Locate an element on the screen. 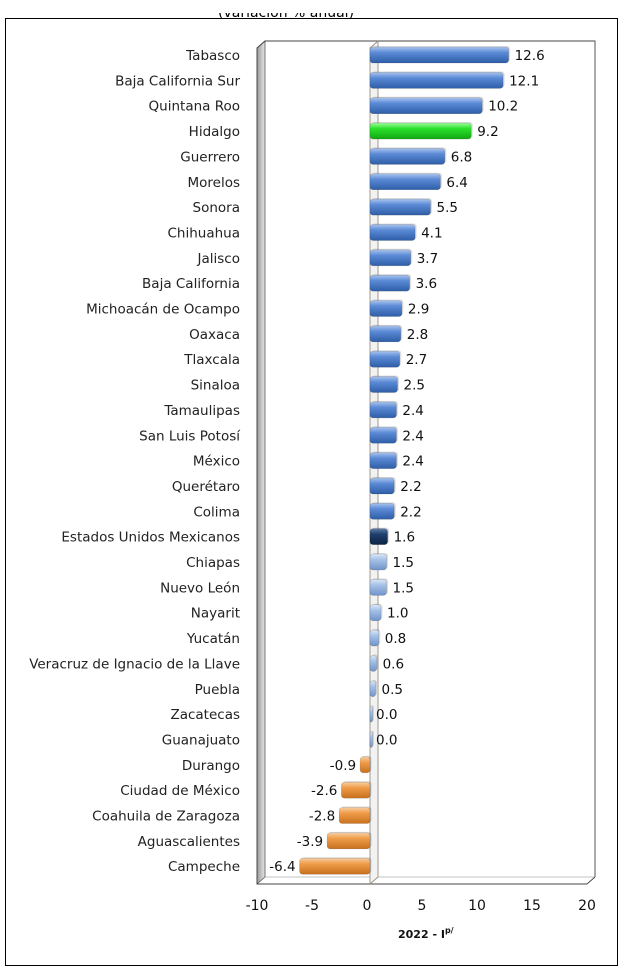 This screenshot has height=969, width=623. value-label: 1.6 is located at coordinates (404, 538).